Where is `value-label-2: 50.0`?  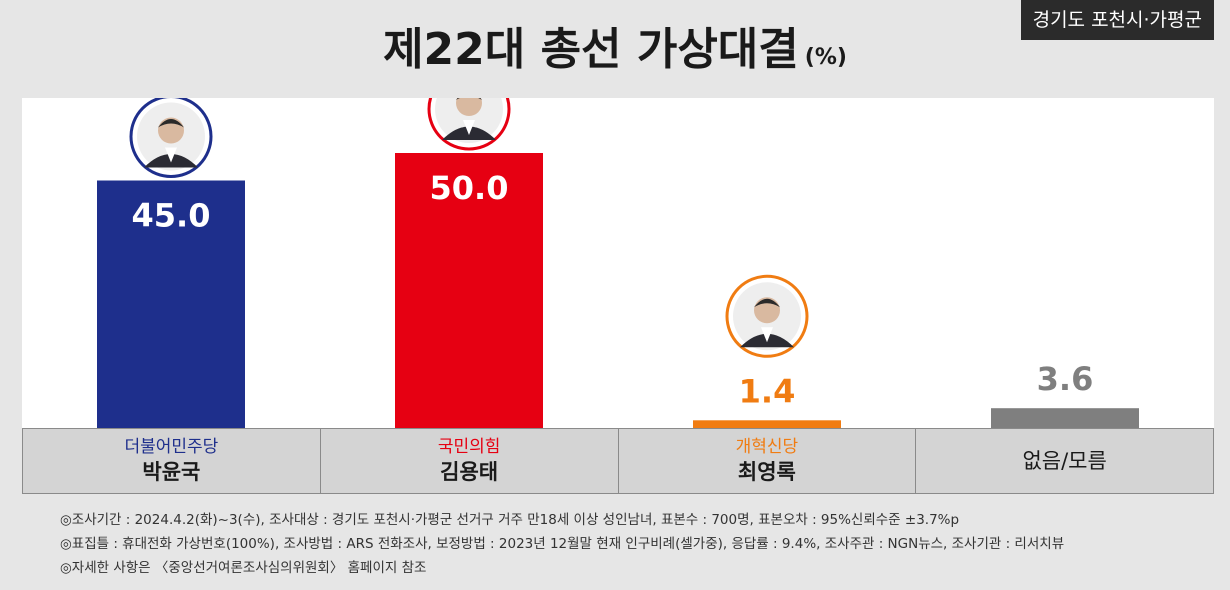 value-label-2: 50.0 is located at coordinates (469, 188).